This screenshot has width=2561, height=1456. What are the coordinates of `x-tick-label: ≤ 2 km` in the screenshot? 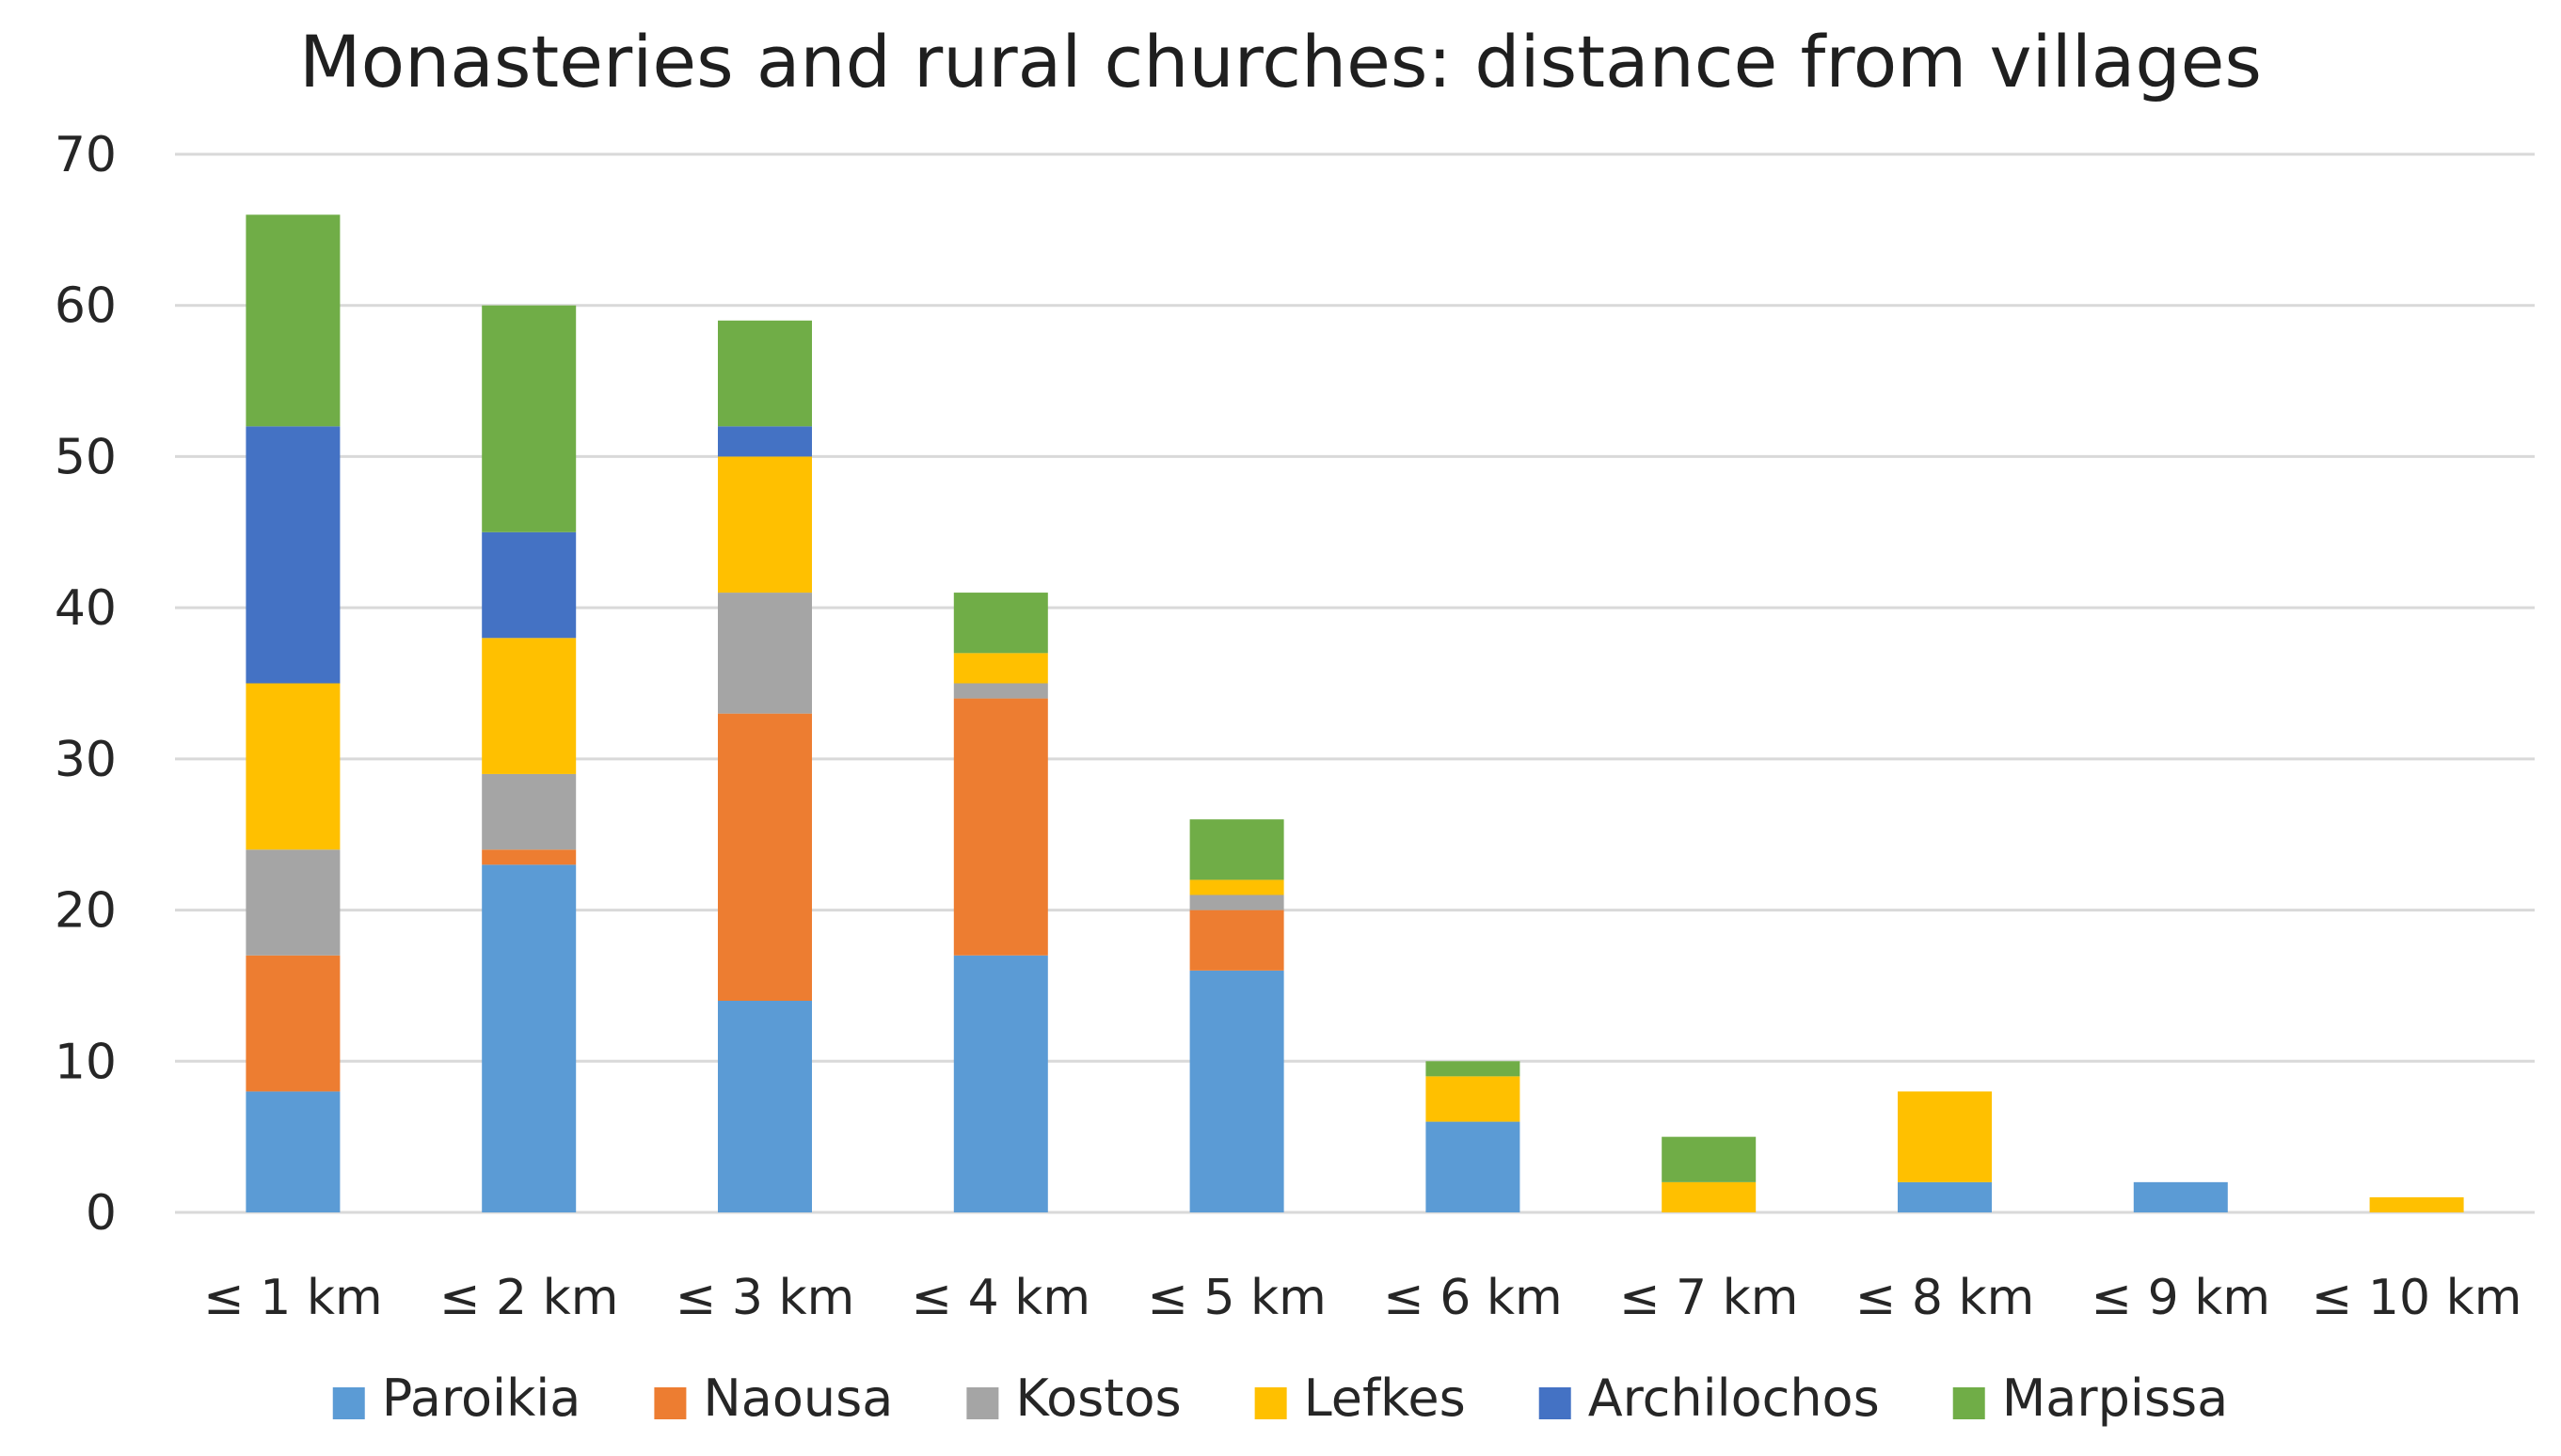 It's located at (528, 1298).